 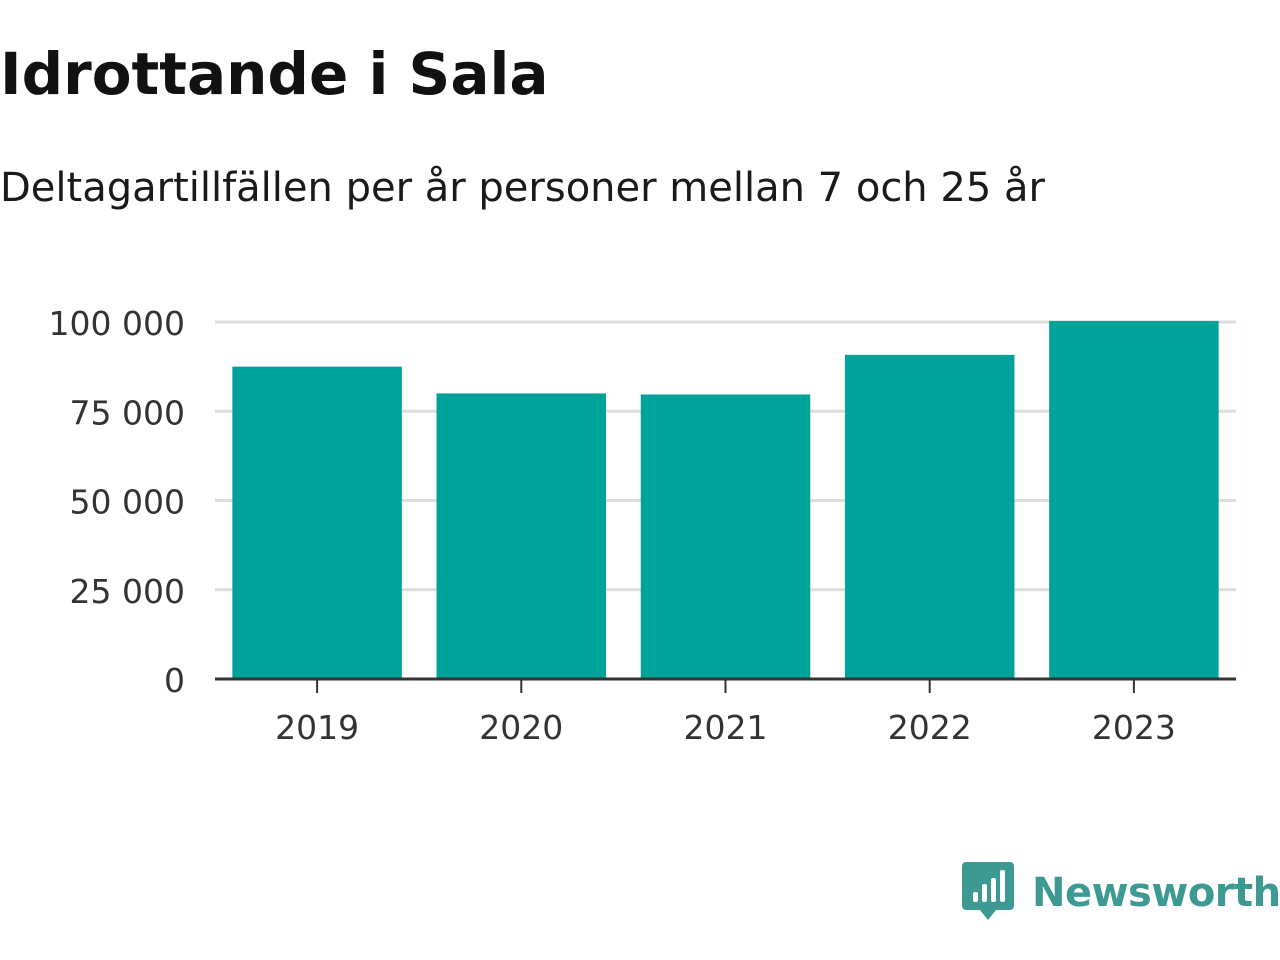 What do you see at coordinates (929, 516) in the screenshot?
I see `bar-2022` at bounding box center [929, 516].